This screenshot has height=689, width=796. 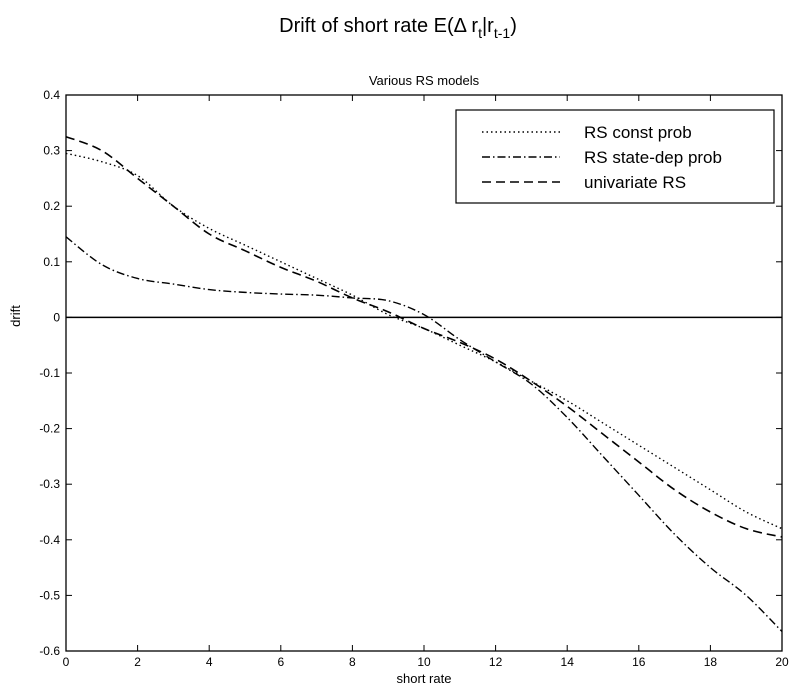 What do you see at coordinates (398, 28) in the screenshot?
I see `chart-title: Drift of short rate E(Δ rt|rt-1)` at bounding box center [398, 28].